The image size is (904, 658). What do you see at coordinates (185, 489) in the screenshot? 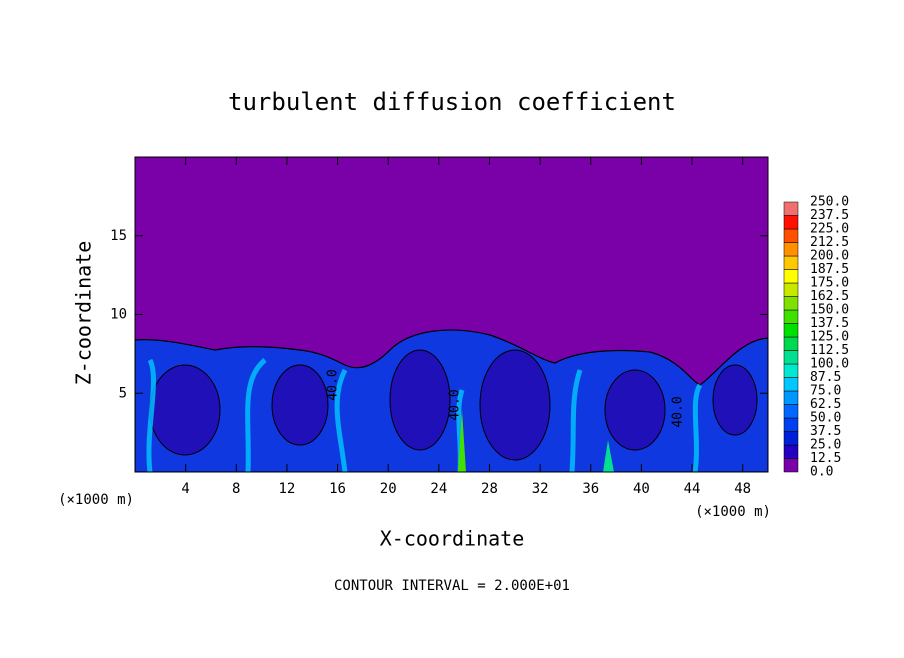
I see `x-tick-label: 4` at bounding box center [185, 489].